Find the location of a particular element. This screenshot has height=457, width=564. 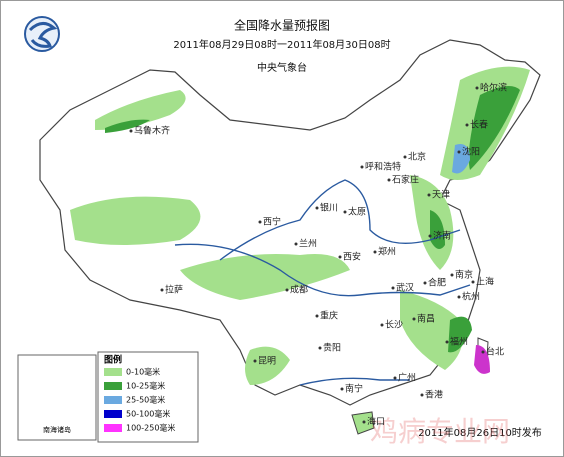

city-label: 贵阳 is located at coordinates (332, 348).